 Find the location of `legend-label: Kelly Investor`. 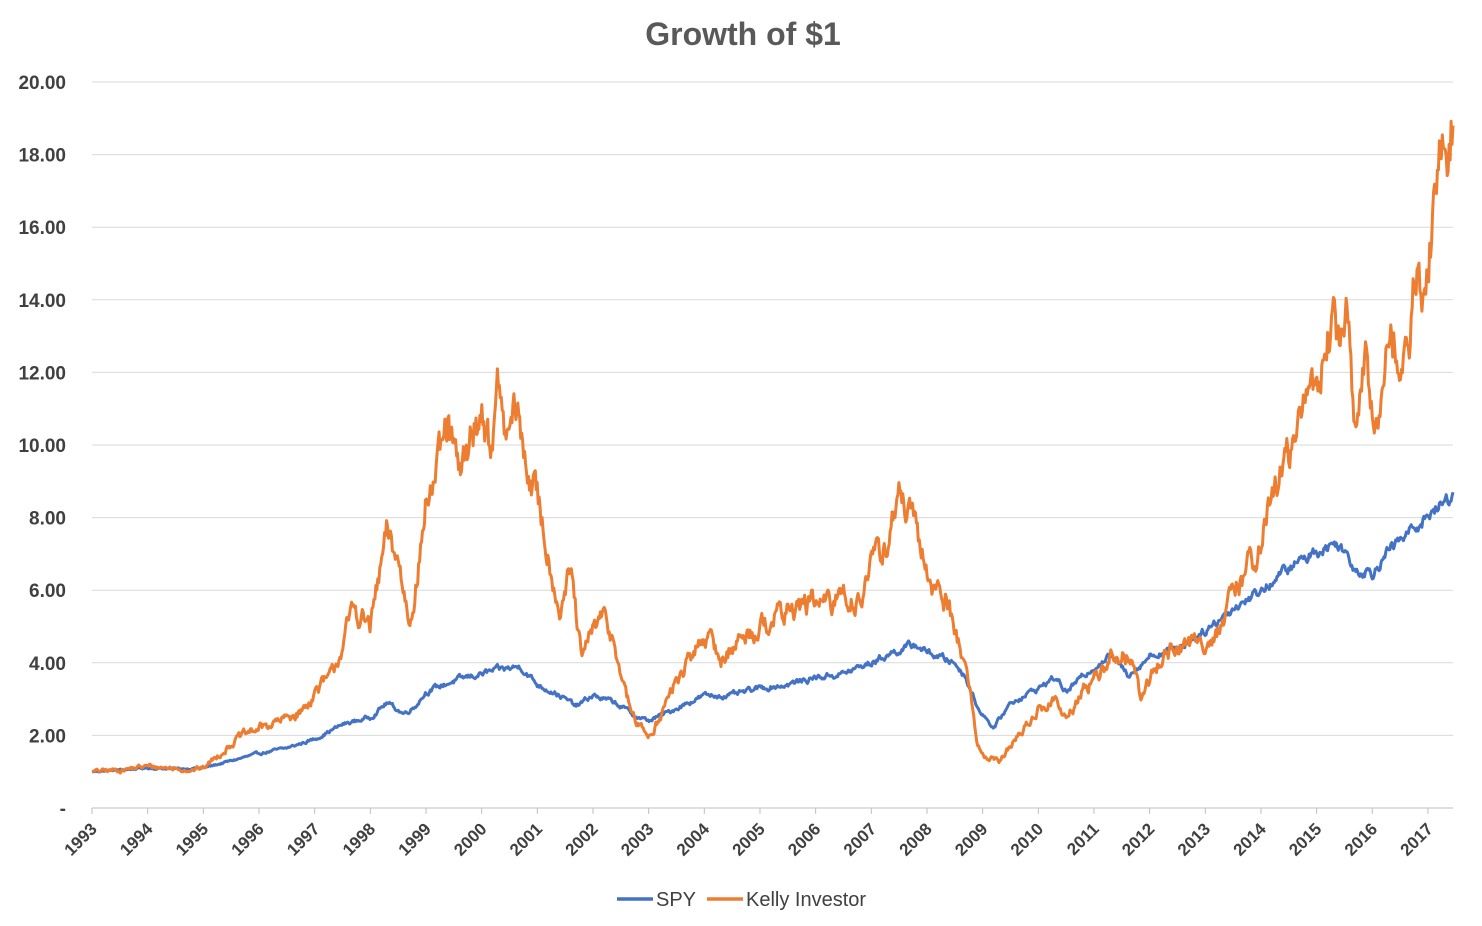

legend-label: Kelly Investor is located at coordinates (806, 900).